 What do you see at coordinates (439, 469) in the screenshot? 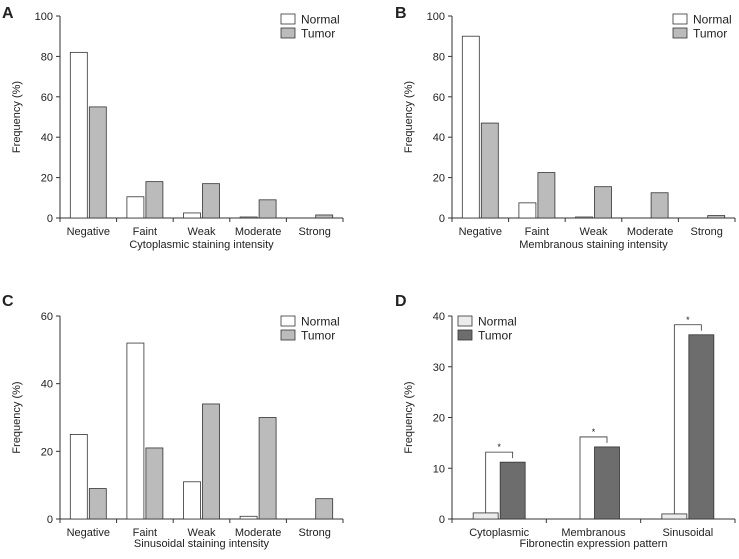
I see `y-tick-label: 10` at bounding box center [439, 469].